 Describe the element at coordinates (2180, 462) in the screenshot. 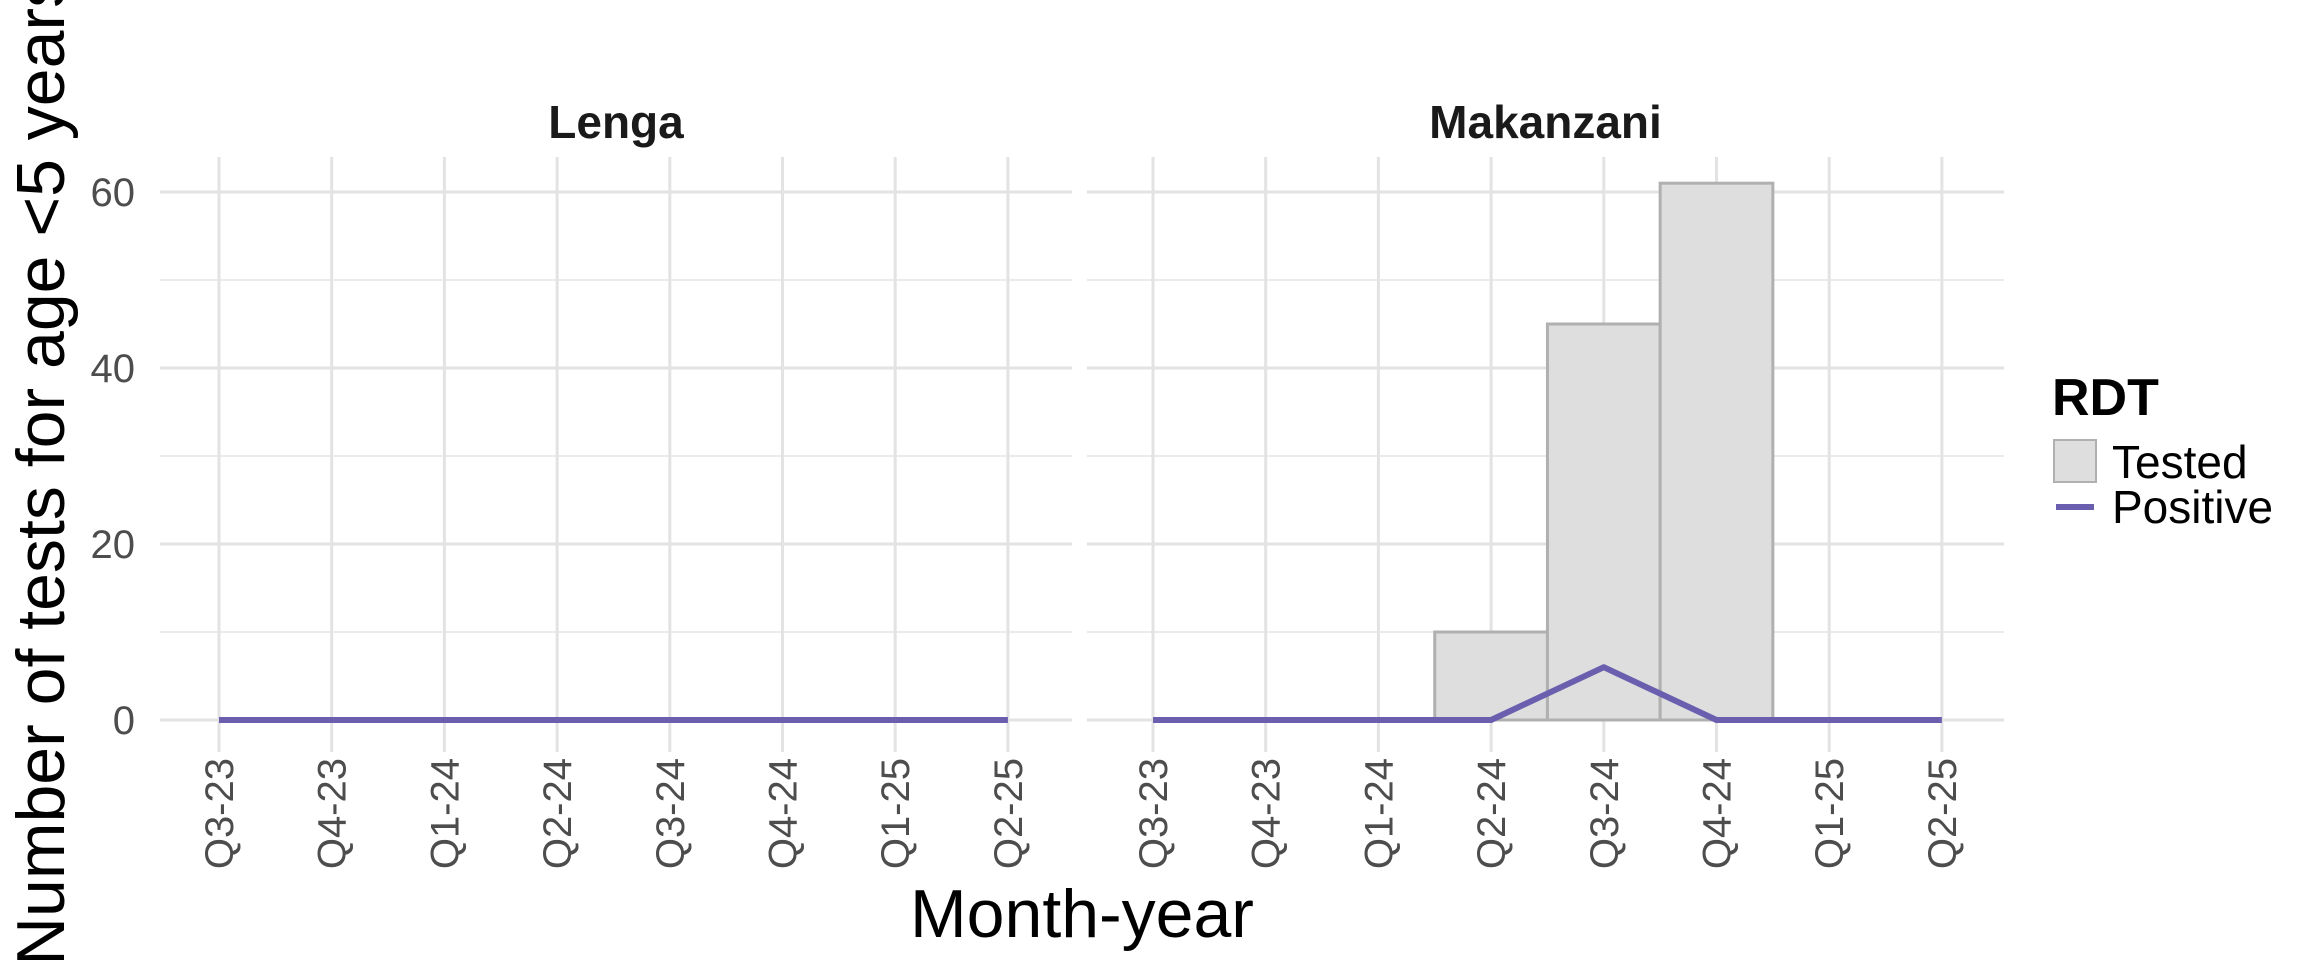

I see `legend-label-tested: Tested` at that location.